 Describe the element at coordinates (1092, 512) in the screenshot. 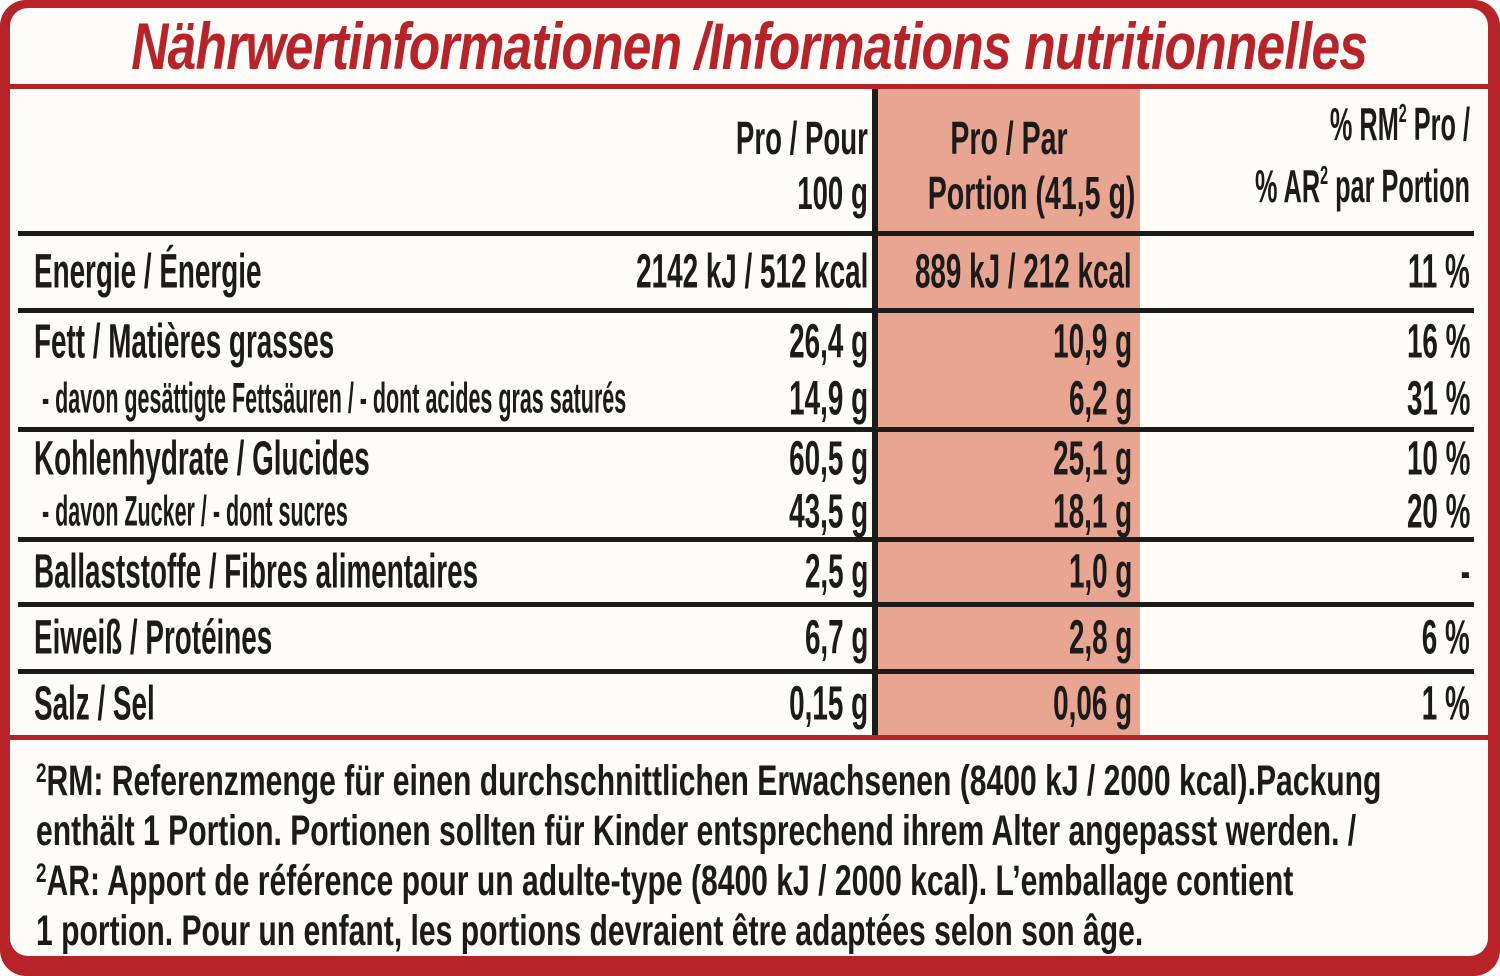

I see `value-per-portion: 18,1 g` at that location.